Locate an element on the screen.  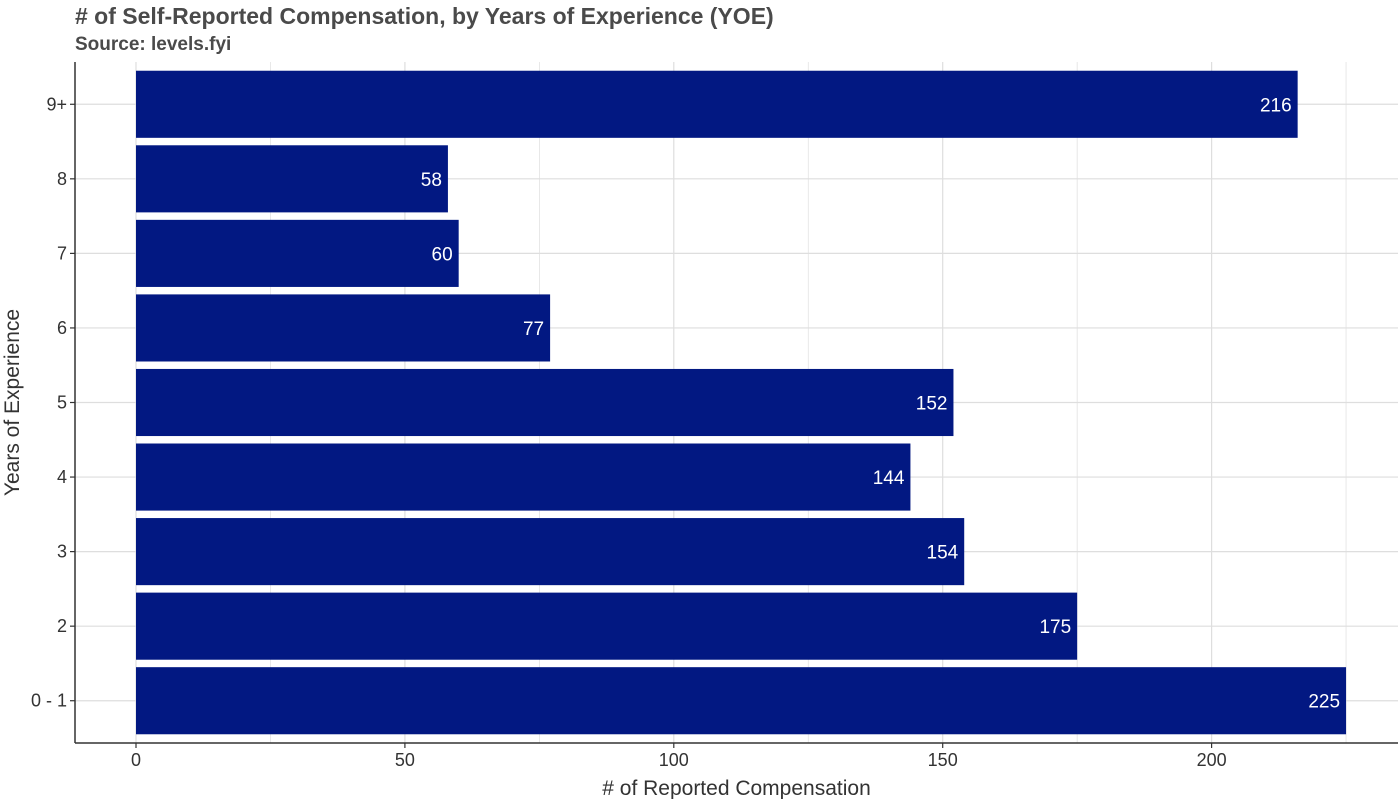
y-tick-label: 4 is located at coordinates (62, 477).